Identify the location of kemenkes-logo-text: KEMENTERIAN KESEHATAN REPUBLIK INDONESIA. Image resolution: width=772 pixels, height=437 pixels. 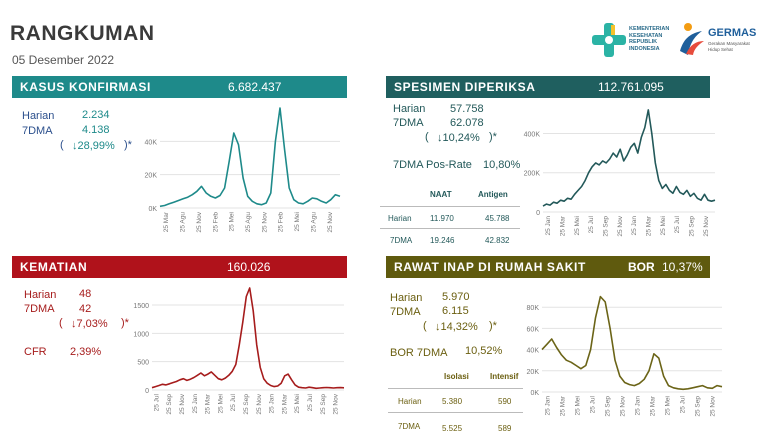
(649, 39).